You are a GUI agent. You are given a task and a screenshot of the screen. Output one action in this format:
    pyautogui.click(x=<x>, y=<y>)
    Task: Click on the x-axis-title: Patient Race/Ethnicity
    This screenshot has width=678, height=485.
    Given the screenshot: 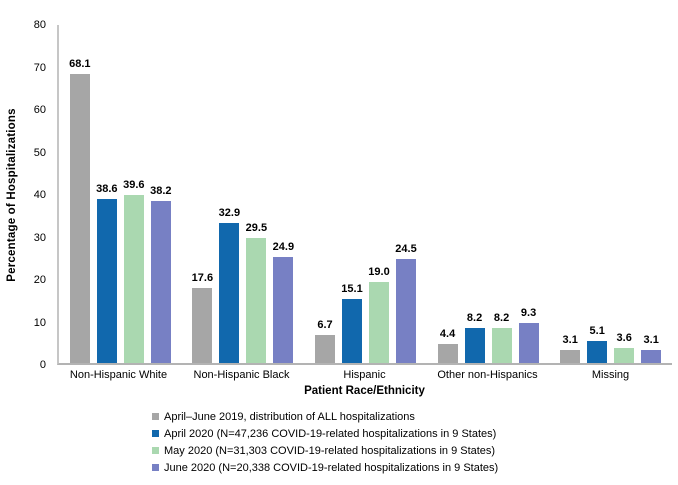 What is the action you would take?
    pyautogui.click(x=364, y=391)
    